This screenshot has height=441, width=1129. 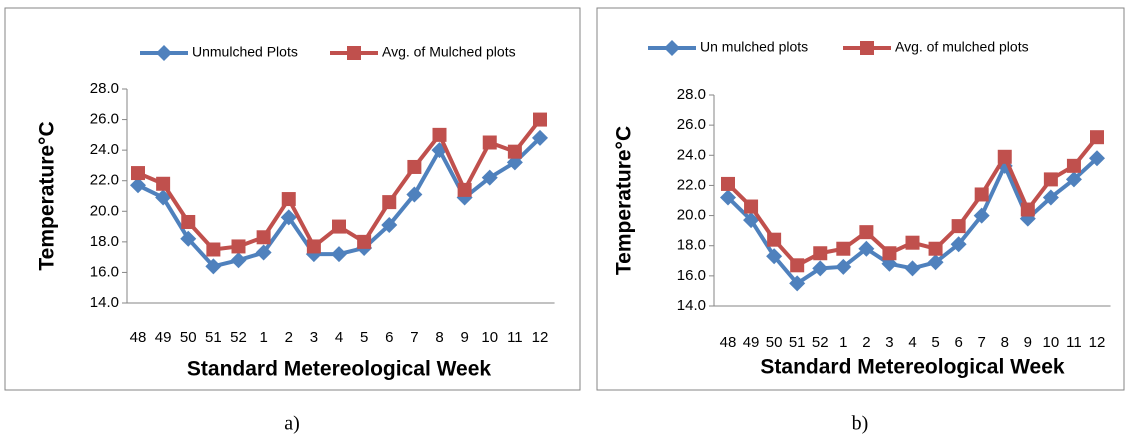 I want to click on x-tick-label: 9, so click(x=464, y=337).